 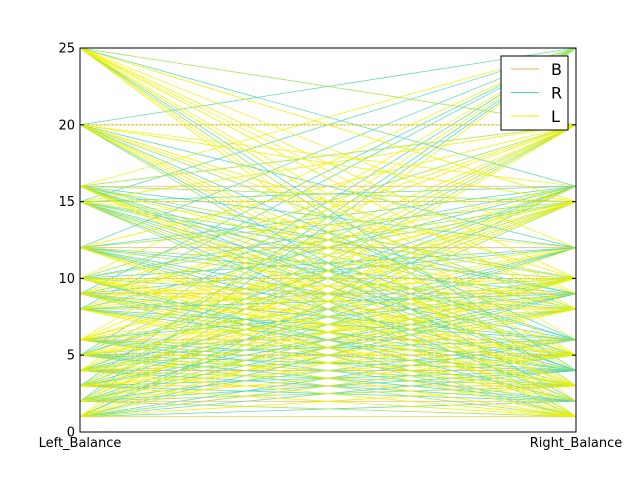 What do you see at coordinates (576, 443) in the screenshot?
I see `axis-label-right-balance: Right_Balance` at bounding box center [576, 443].